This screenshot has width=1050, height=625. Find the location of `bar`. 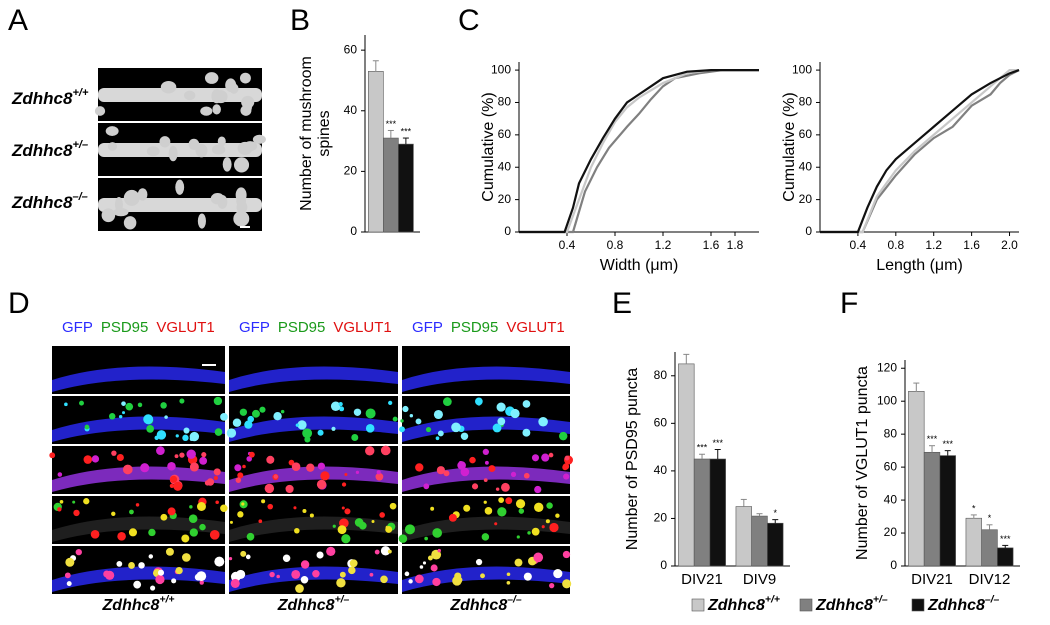

bar is located at coordinates (702, 512).